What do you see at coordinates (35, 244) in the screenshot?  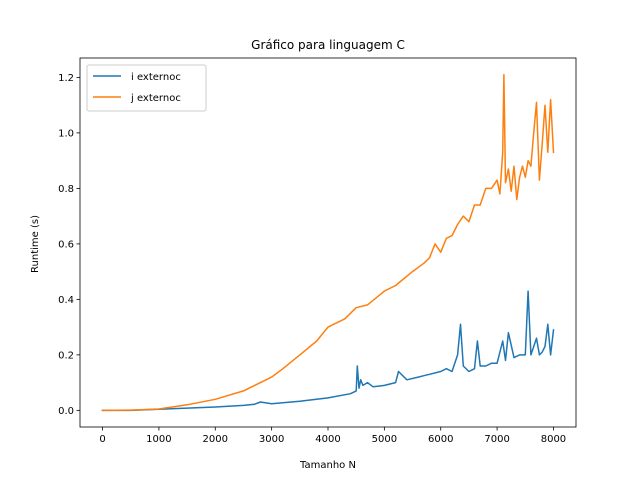 I see `y-axis-label: Runtime (s)` at bounding box center [35, 244].